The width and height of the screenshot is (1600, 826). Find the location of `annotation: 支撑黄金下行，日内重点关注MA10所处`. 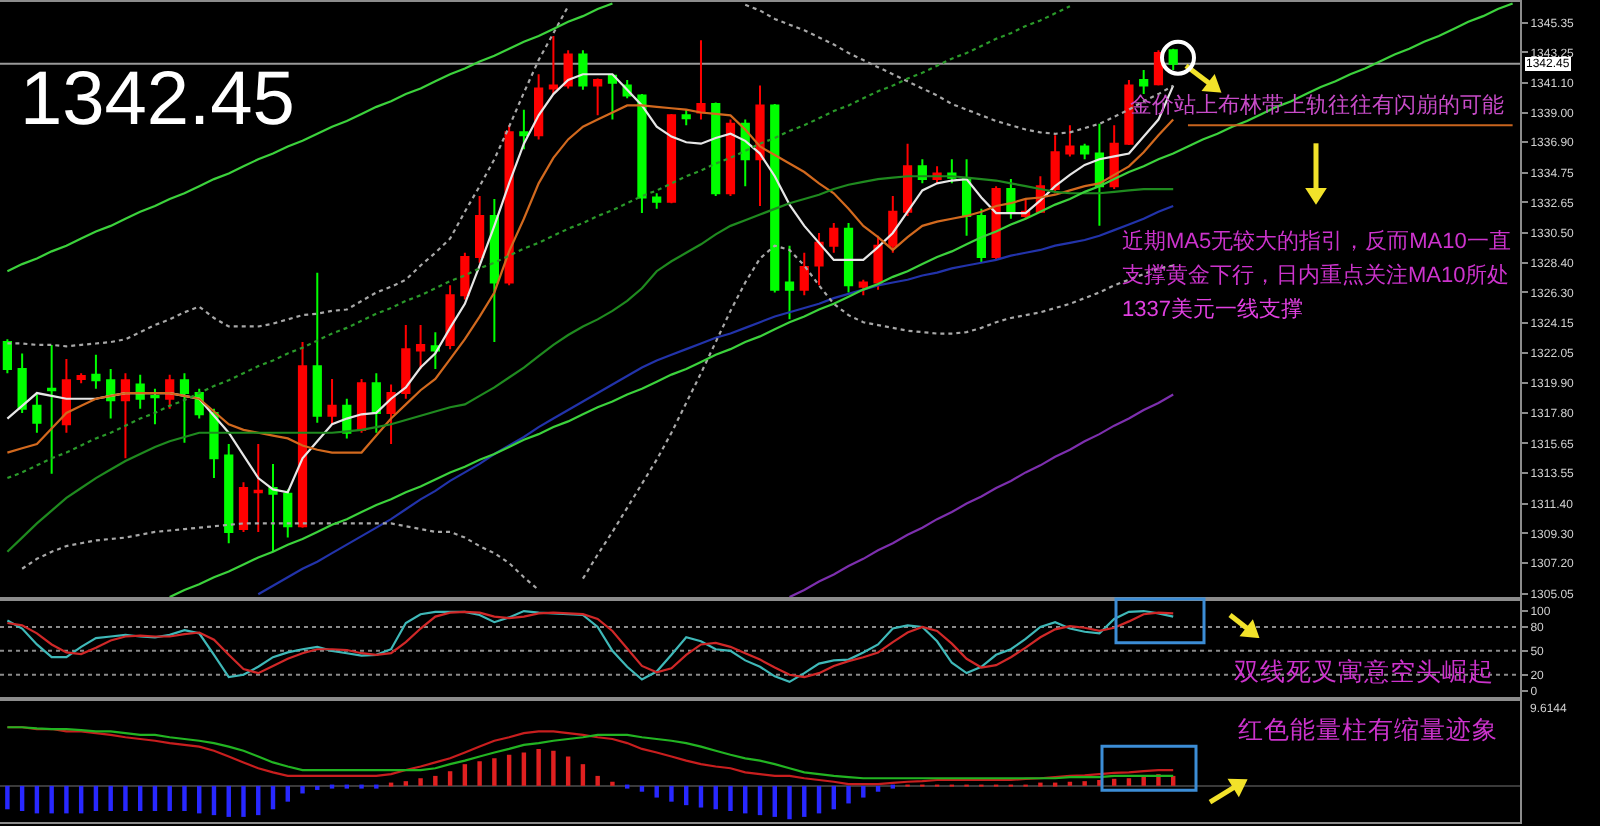

annotation: 支撑黄金下行，日内重点关注MA10所处 is located at coordinates (1316, 275).